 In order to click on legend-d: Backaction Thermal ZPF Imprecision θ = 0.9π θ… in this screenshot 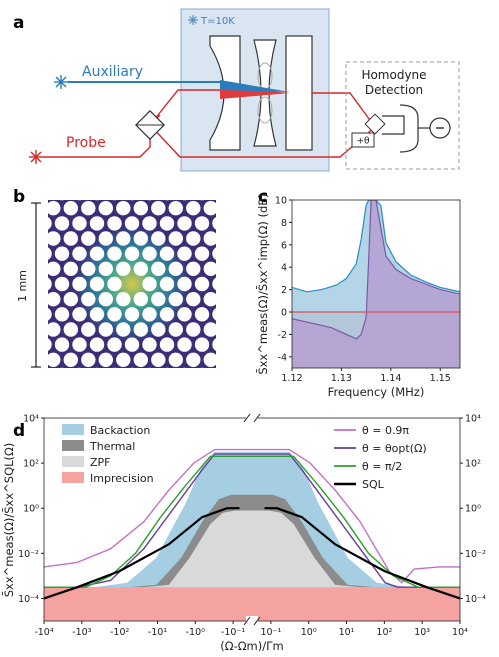, I will do `click(244, 457)`.